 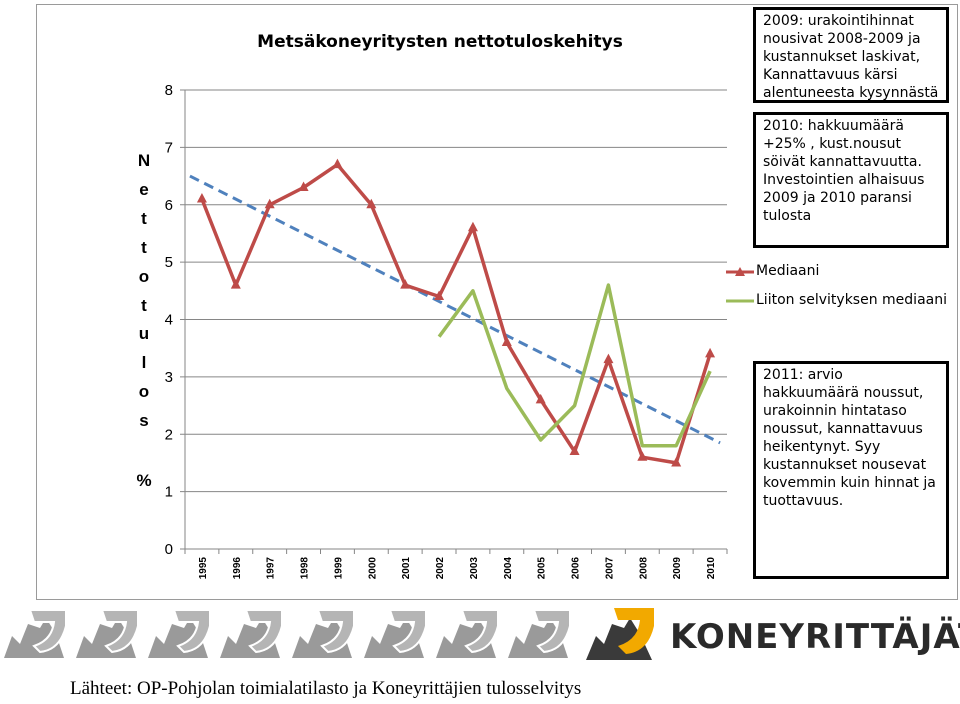 I want to click on point-mediaani-2004, so click(x=506, y=341).